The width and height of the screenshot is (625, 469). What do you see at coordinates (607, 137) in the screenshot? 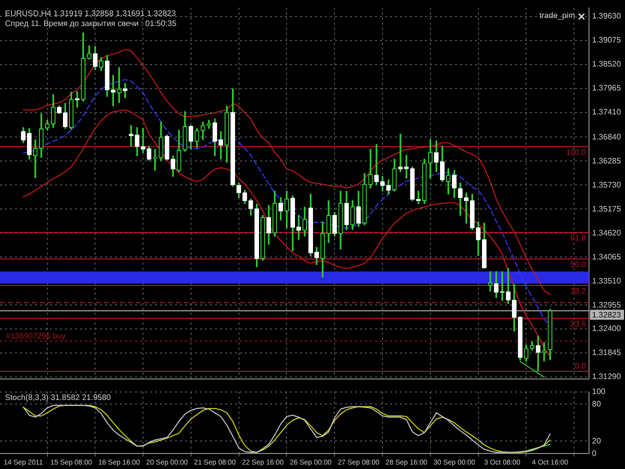
I see `y-tick-label: 1.36840` at bounding box center [607, 137].